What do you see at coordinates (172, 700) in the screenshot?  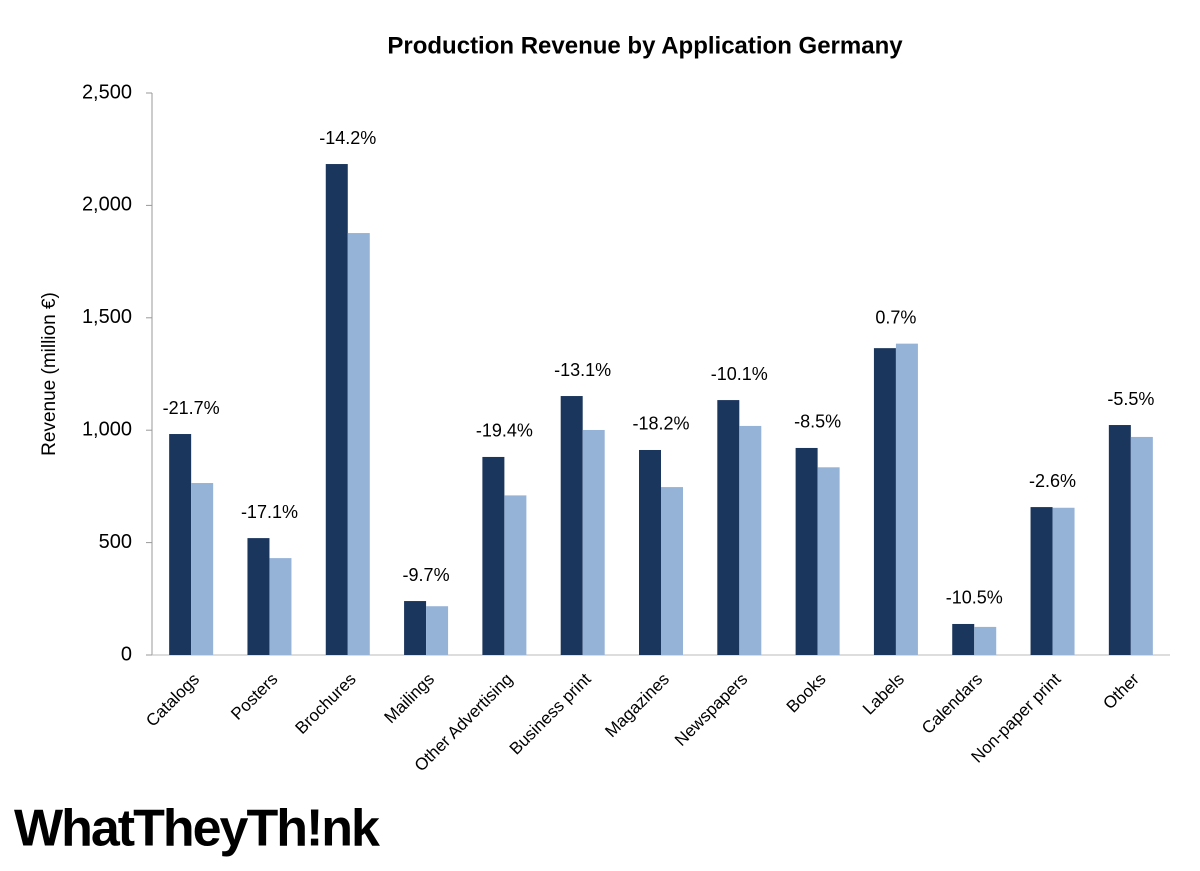 I see `x-tick-label: Catalogs` at bounding box center [172, 700].